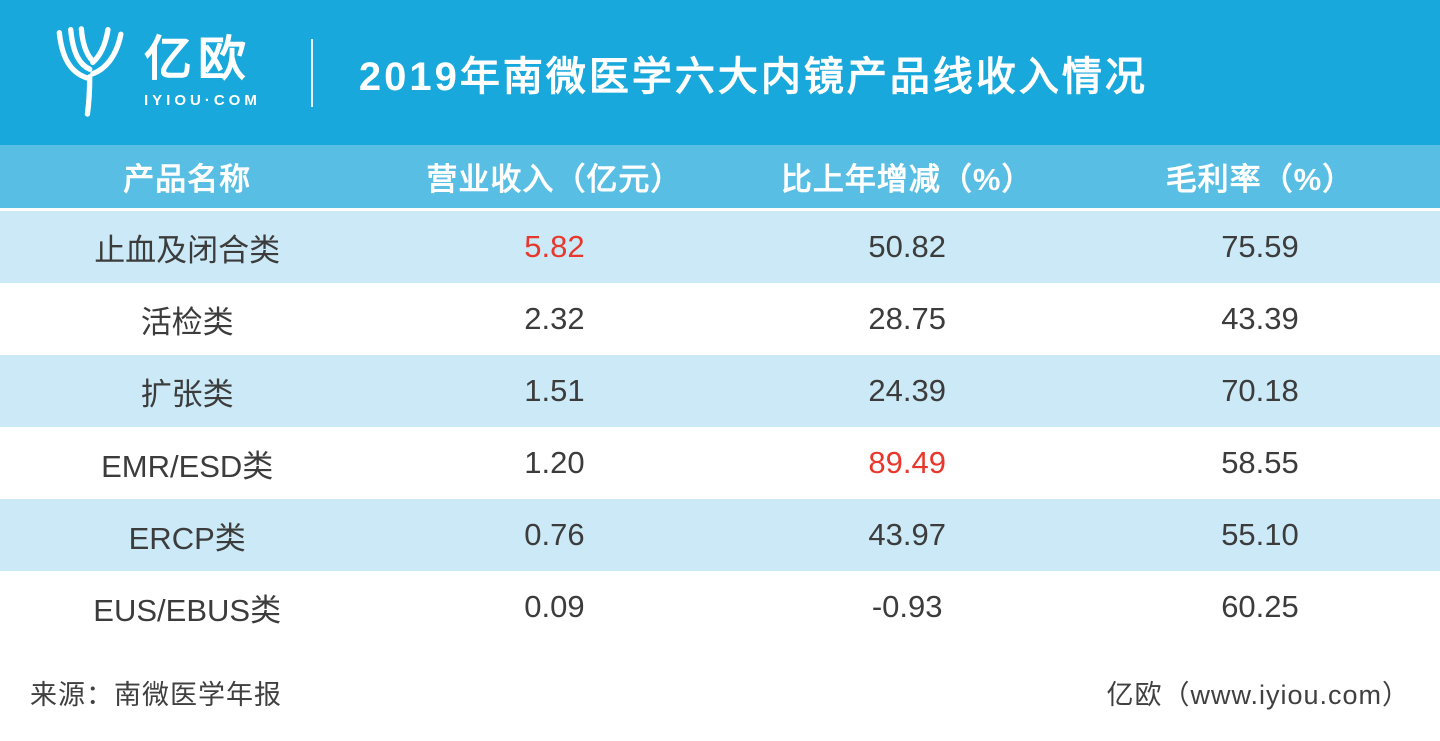 The width and height of the screenshot is (1440, 741). What do you see at coordinates (720, 463) in the screenshot?
I see `table-row: EMR/ESD类 1.20 89.49 58.55` at bounding box center [720, 463].